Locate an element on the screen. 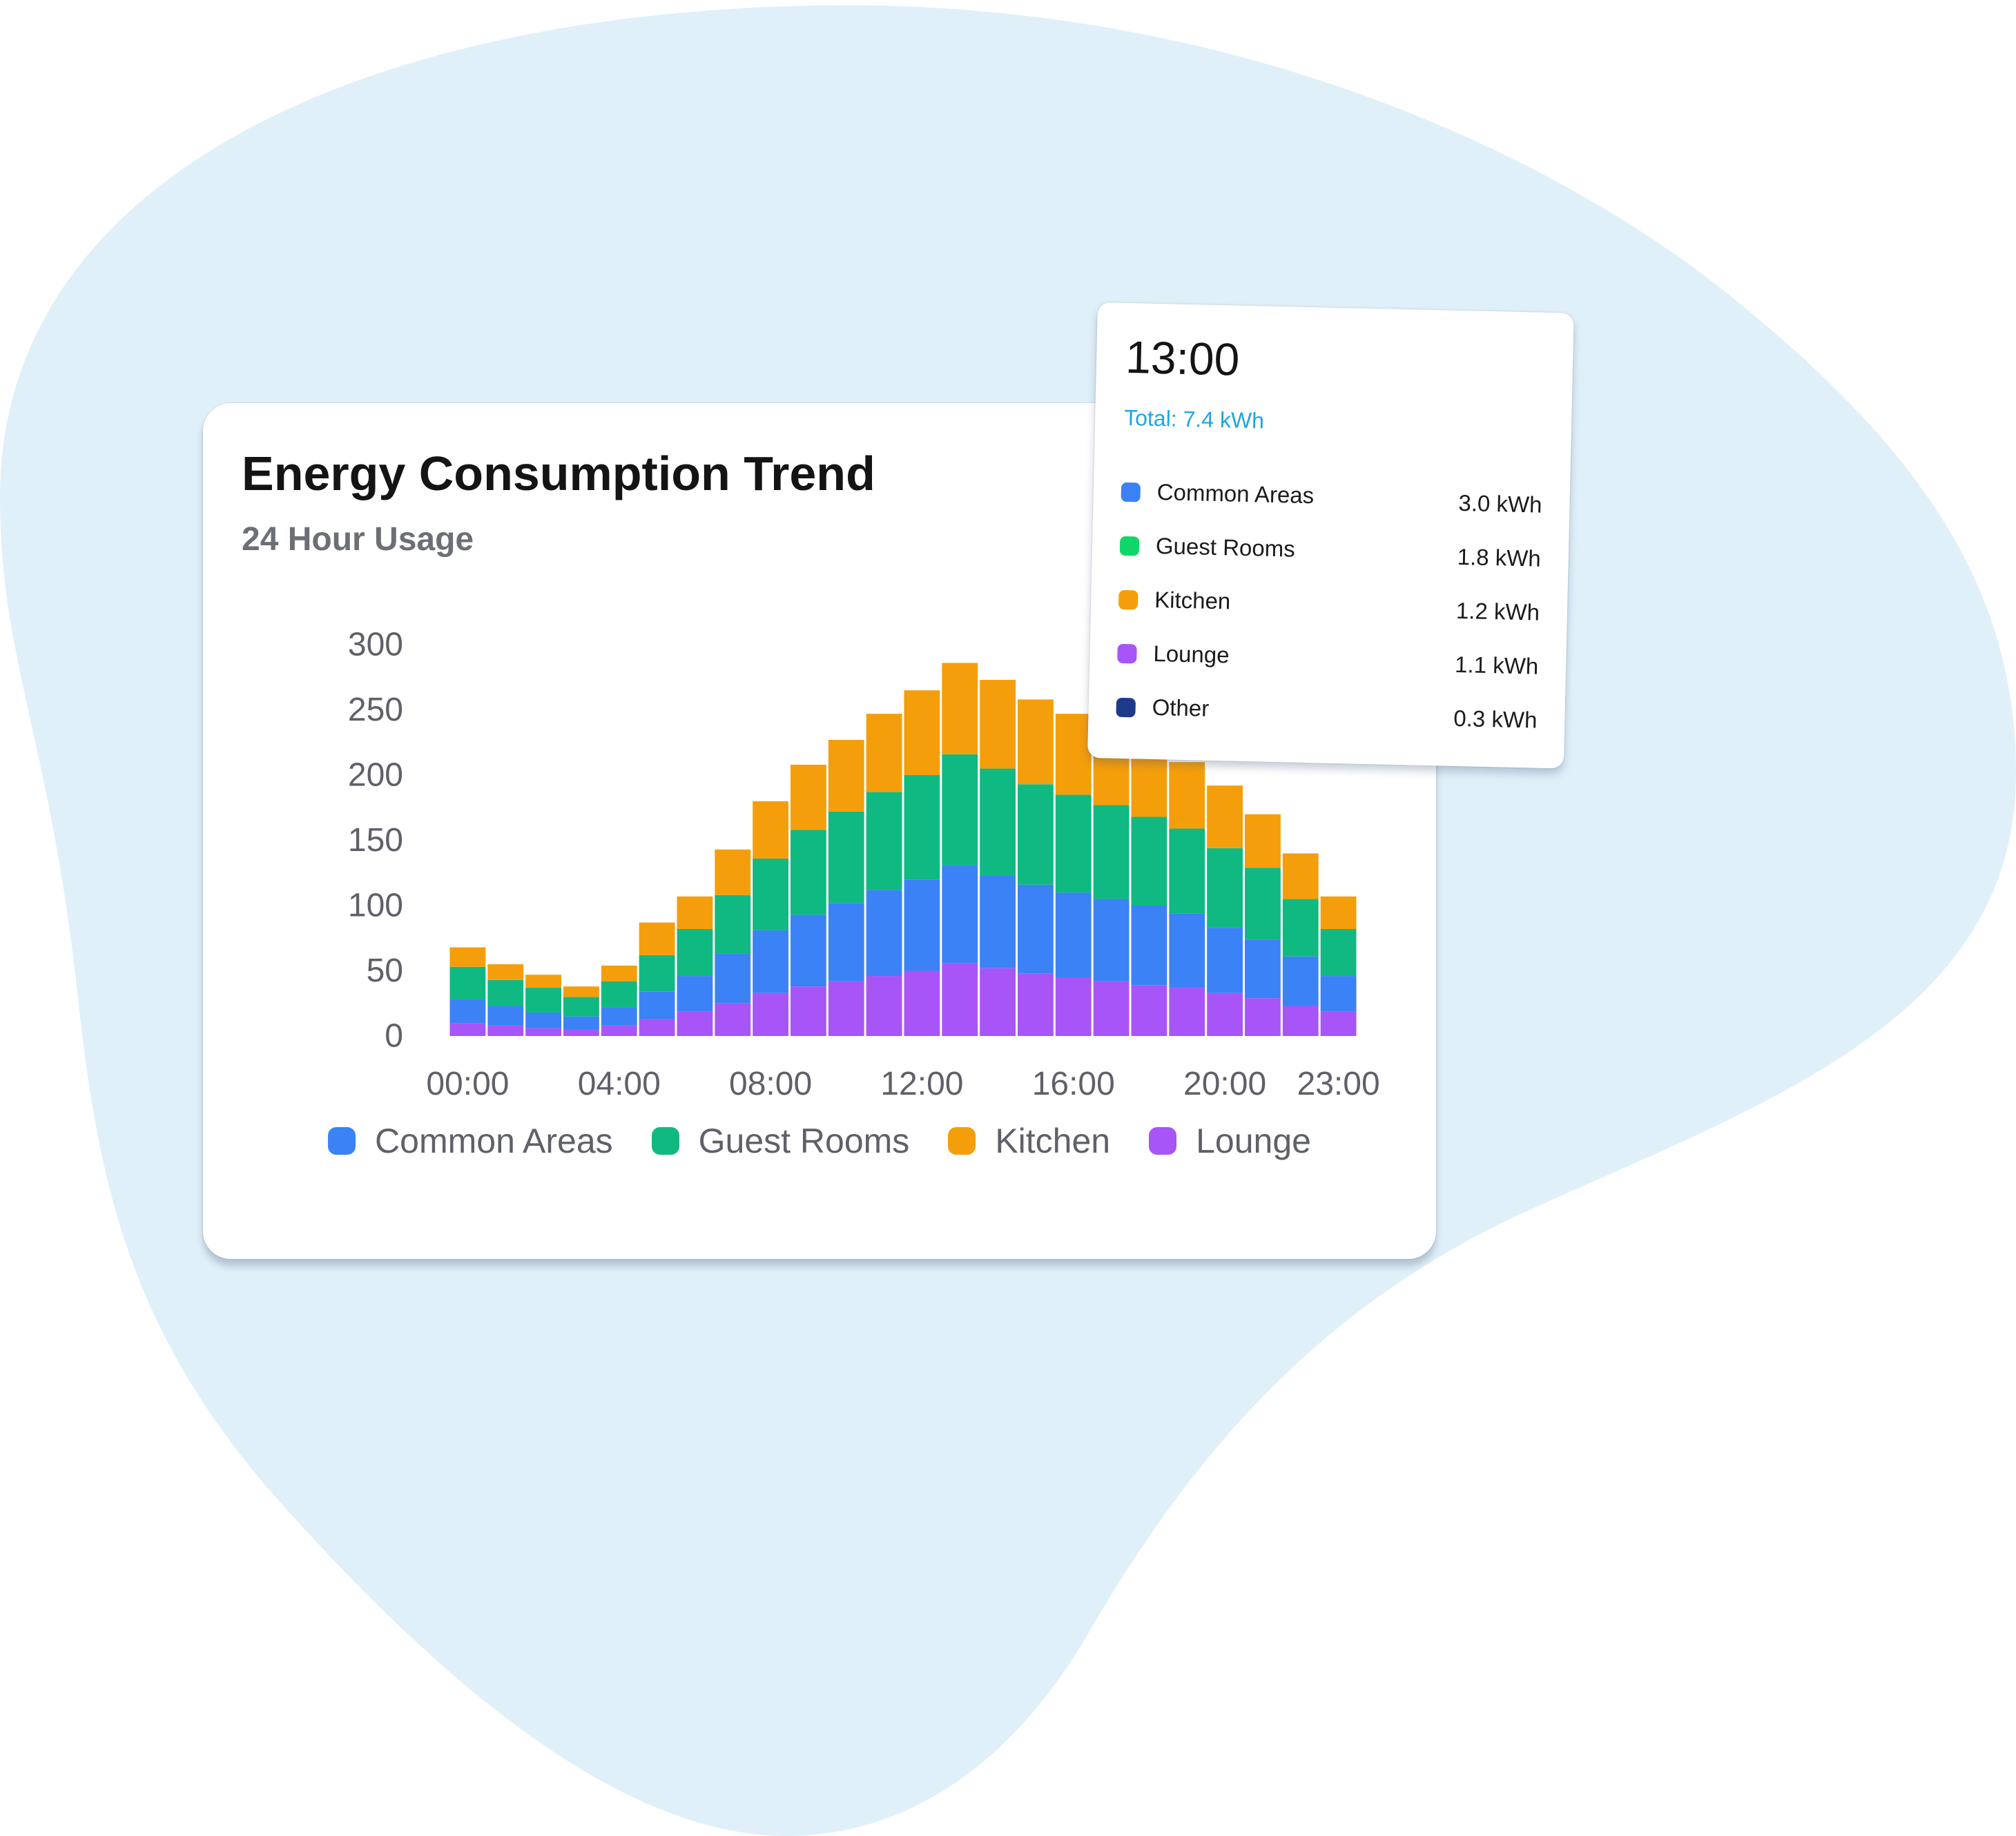 The height and width of the screenshot is (1836, 2016). legend-item-guest-rooms: Guest Rooms is located at coordinates (780, 1141).